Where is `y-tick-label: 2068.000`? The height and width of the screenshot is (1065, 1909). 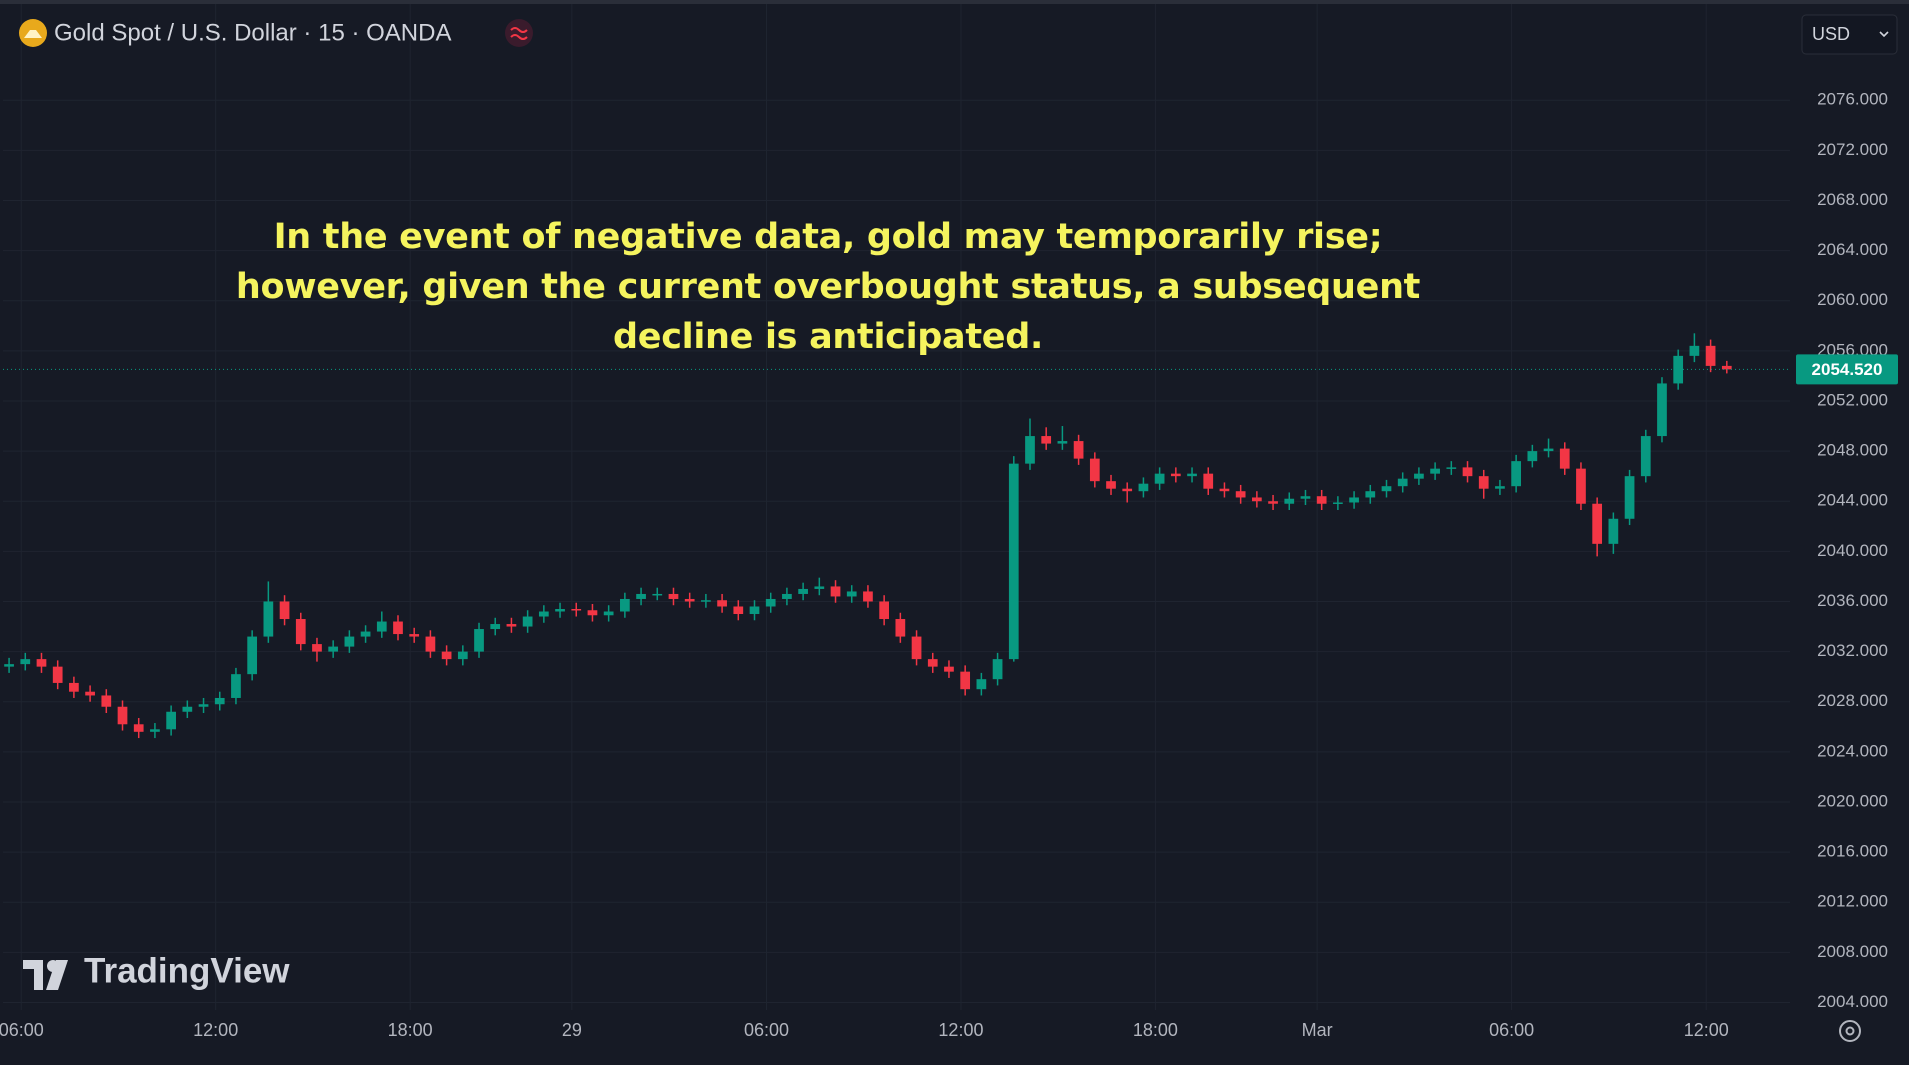 y-tick-label: 2068.000 is located at coordinates (1852, 199).